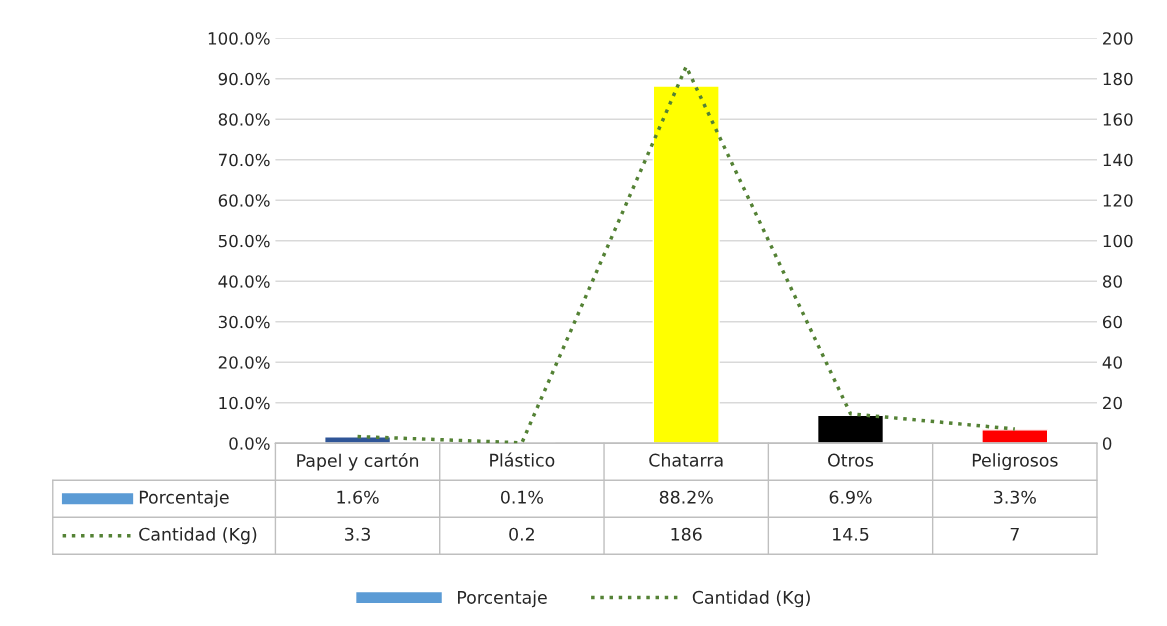 This screenshot has width=1167, height=626. Describe the element at coordinates (502, 599) in the screenshot. I see `text: Porcentaje` at that location.